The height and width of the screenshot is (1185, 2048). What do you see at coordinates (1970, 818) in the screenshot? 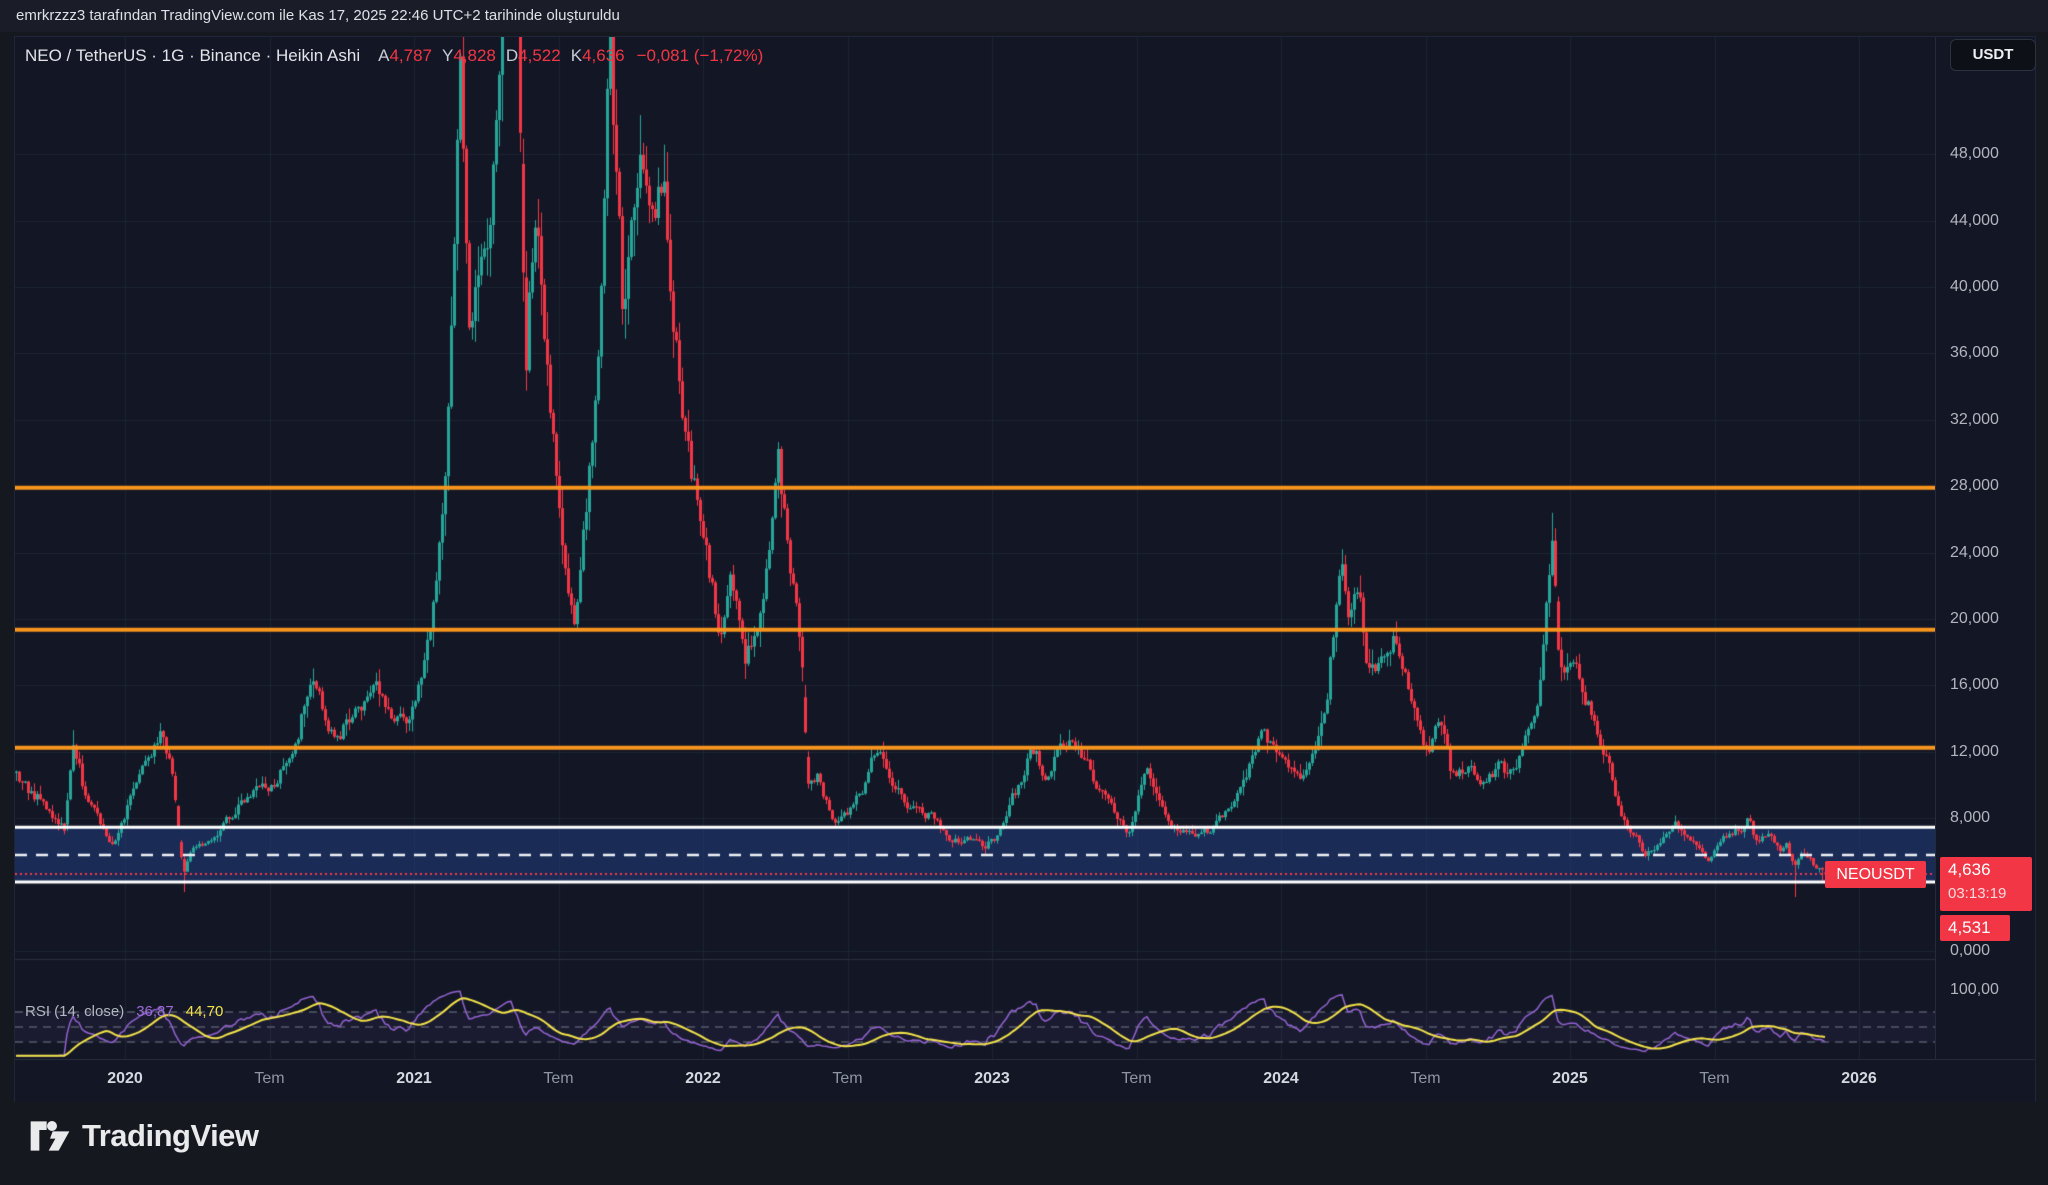
I see `price-axis-tick: 8,000` at bounding box center [1970, 818].